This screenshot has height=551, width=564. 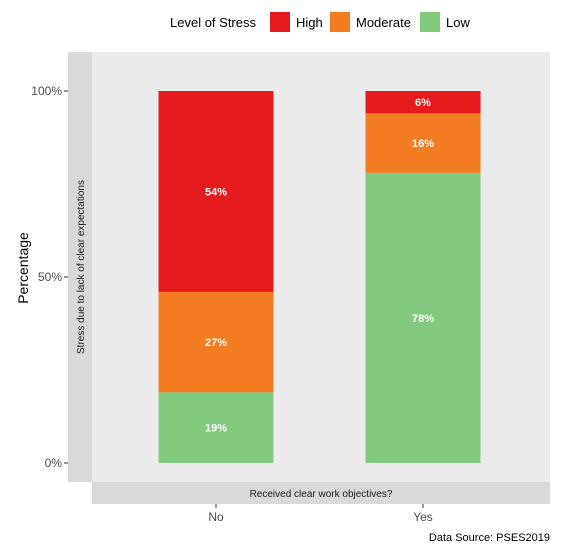 I want to click on bar-yes-high, so click(x=423, y=102).